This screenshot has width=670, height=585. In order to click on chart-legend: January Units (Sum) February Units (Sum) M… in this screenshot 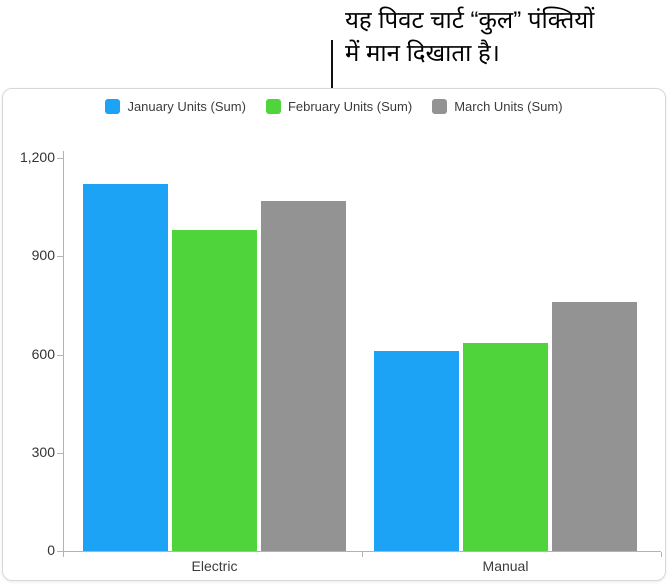, I will do `click(334, 106)`.